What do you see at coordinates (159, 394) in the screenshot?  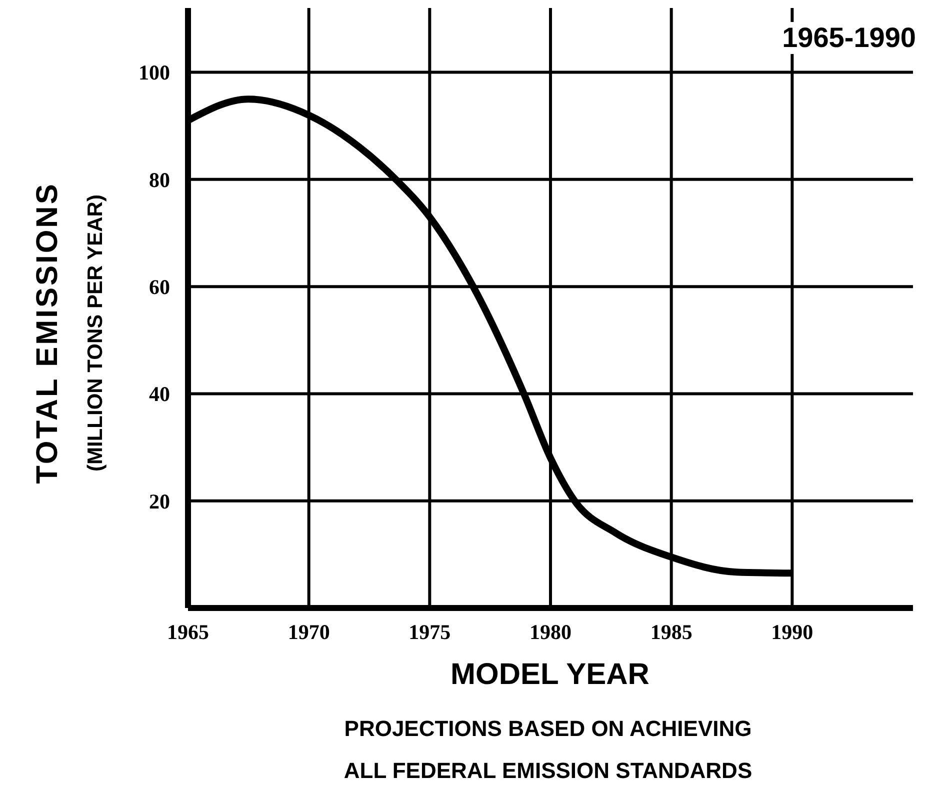 I see `y-tick-label: 40` at bounding box center [159, 394].